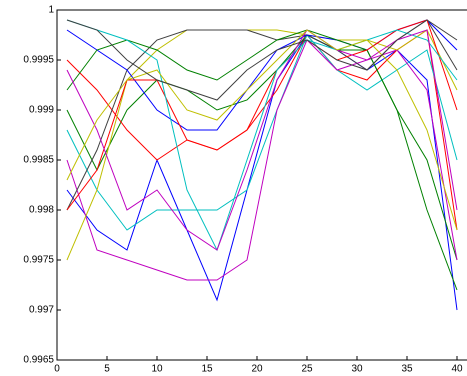 The width and height of the screenshot is (467, 376). I want to click on x-tick-label: 40, so click(457, 369).